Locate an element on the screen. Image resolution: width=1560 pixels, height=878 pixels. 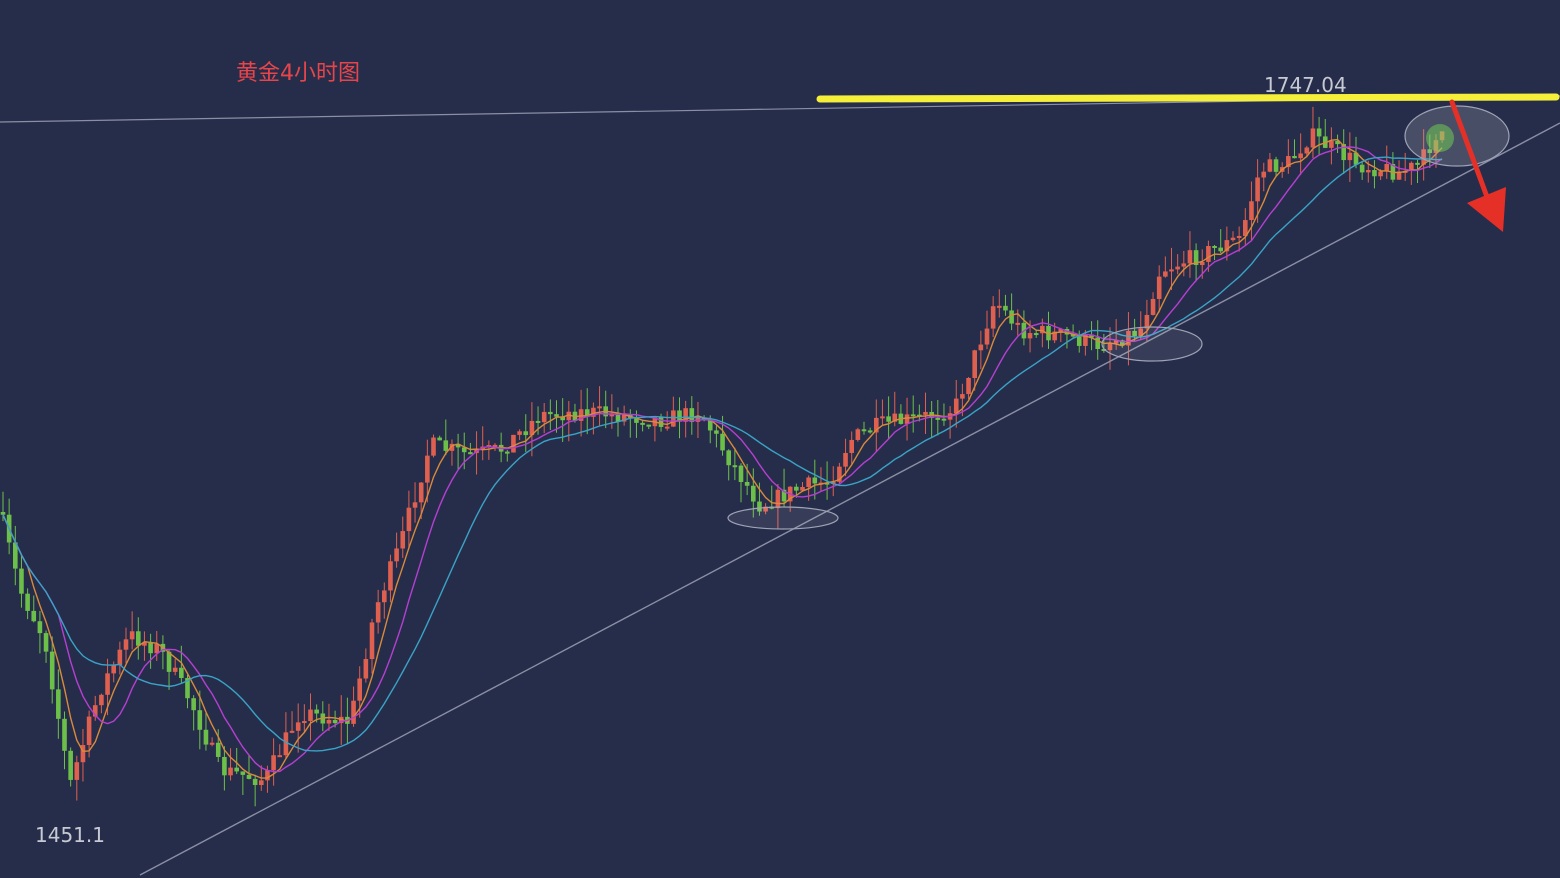
low-price-label: 1451.1 is located at coordinates (70, 835).